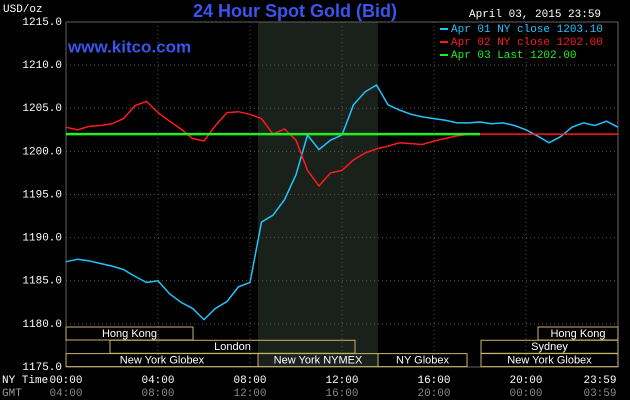  I want to click on legend-label: Apr 03 Last 1202.00, so click(513, 56).